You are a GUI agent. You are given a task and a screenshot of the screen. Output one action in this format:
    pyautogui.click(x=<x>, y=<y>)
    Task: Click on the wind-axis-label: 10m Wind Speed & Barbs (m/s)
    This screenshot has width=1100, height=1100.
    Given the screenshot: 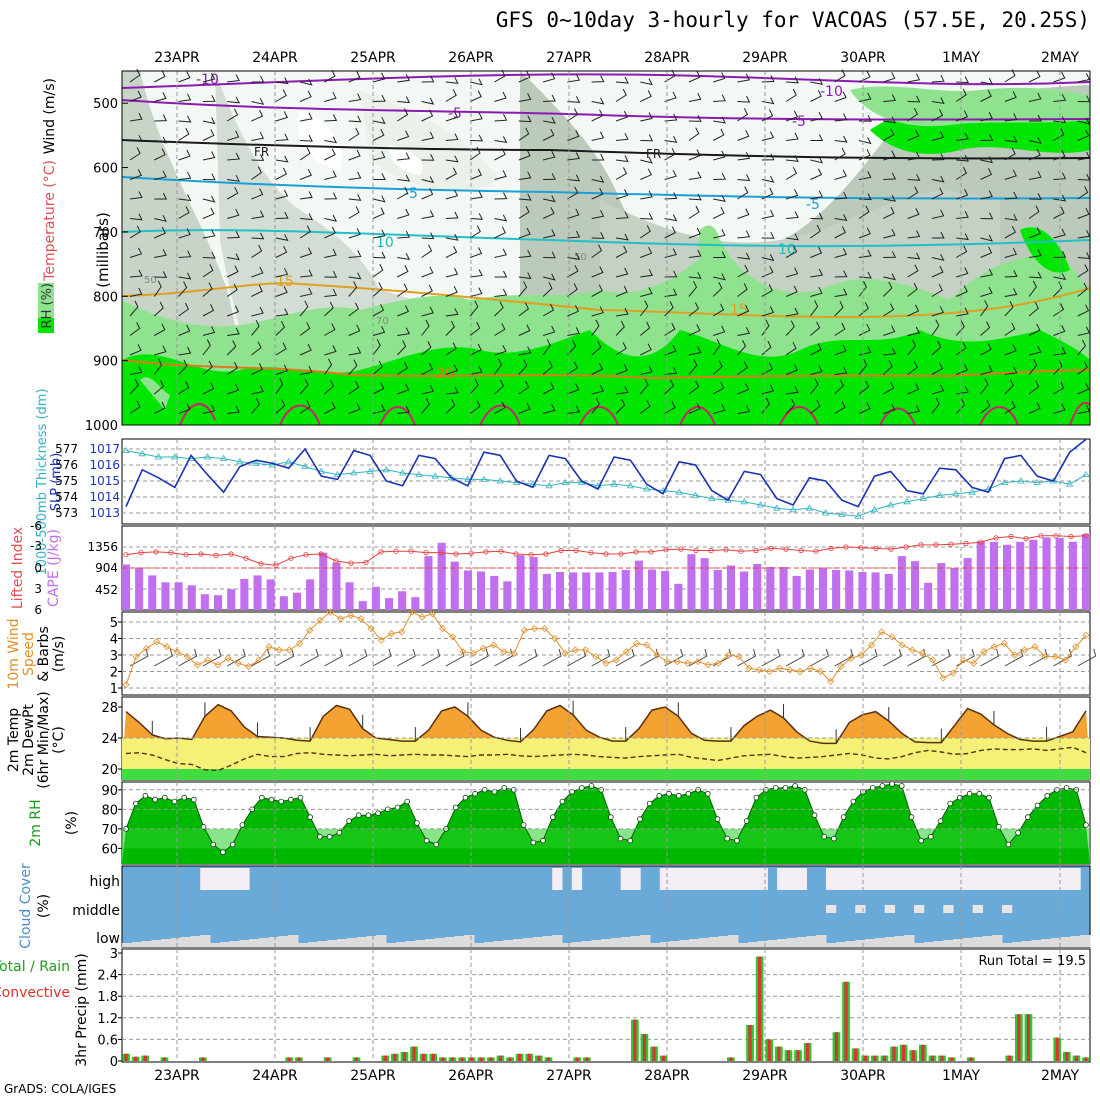 What is the action you would take?
    pyautogui.click(x=36, y=653)
    